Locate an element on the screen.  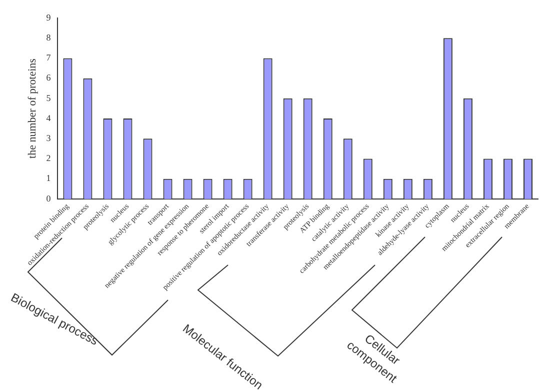
y-tick-label: 1 is located at coordinates (48, 178).